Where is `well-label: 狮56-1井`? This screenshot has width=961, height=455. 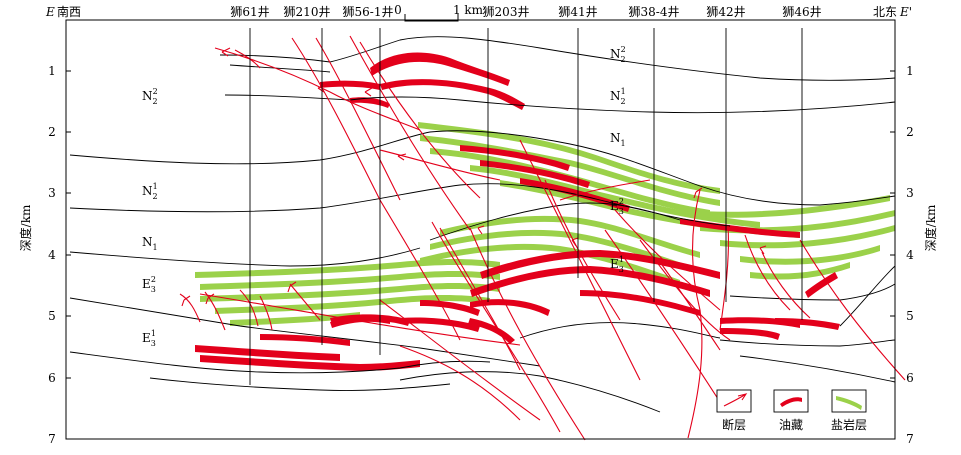
well-label: 狮56-1井 is located at coordinates (368, 12).